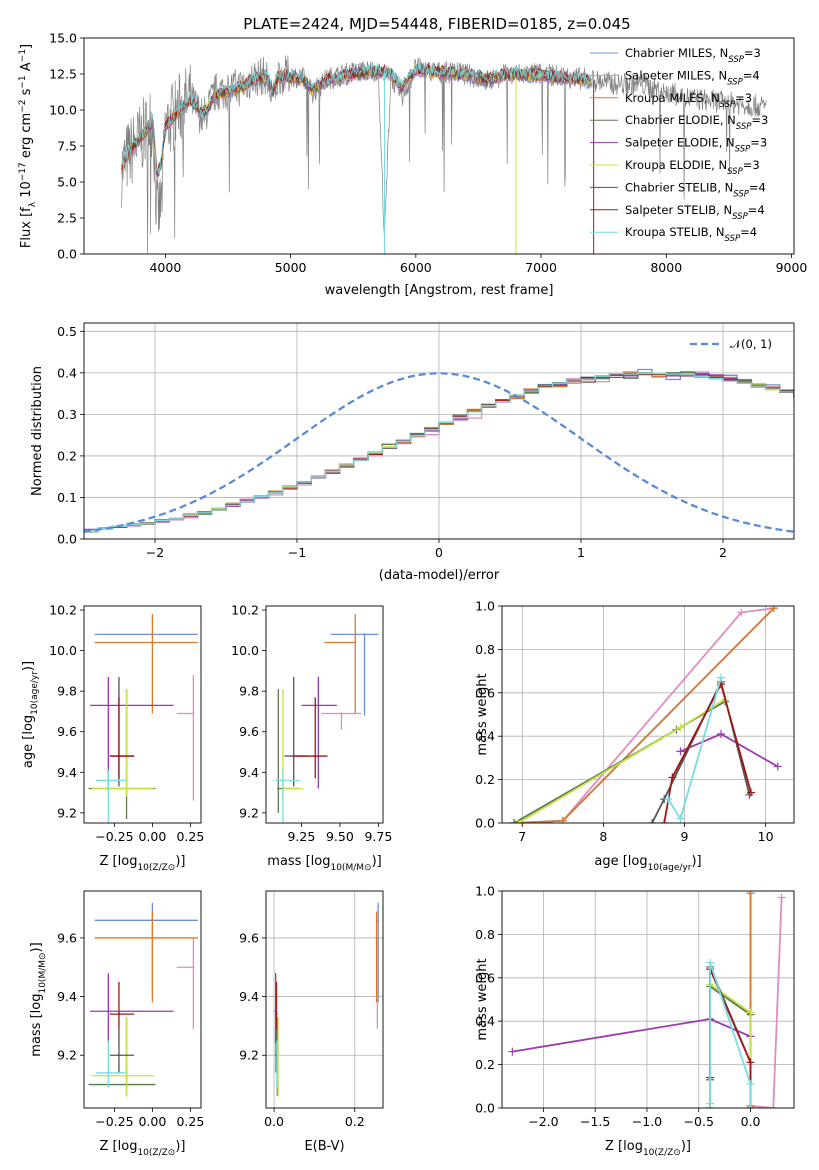  Describe the element at coordinates (685, 836) in the screenshot. I see `x-tick-label: 9` at that location.